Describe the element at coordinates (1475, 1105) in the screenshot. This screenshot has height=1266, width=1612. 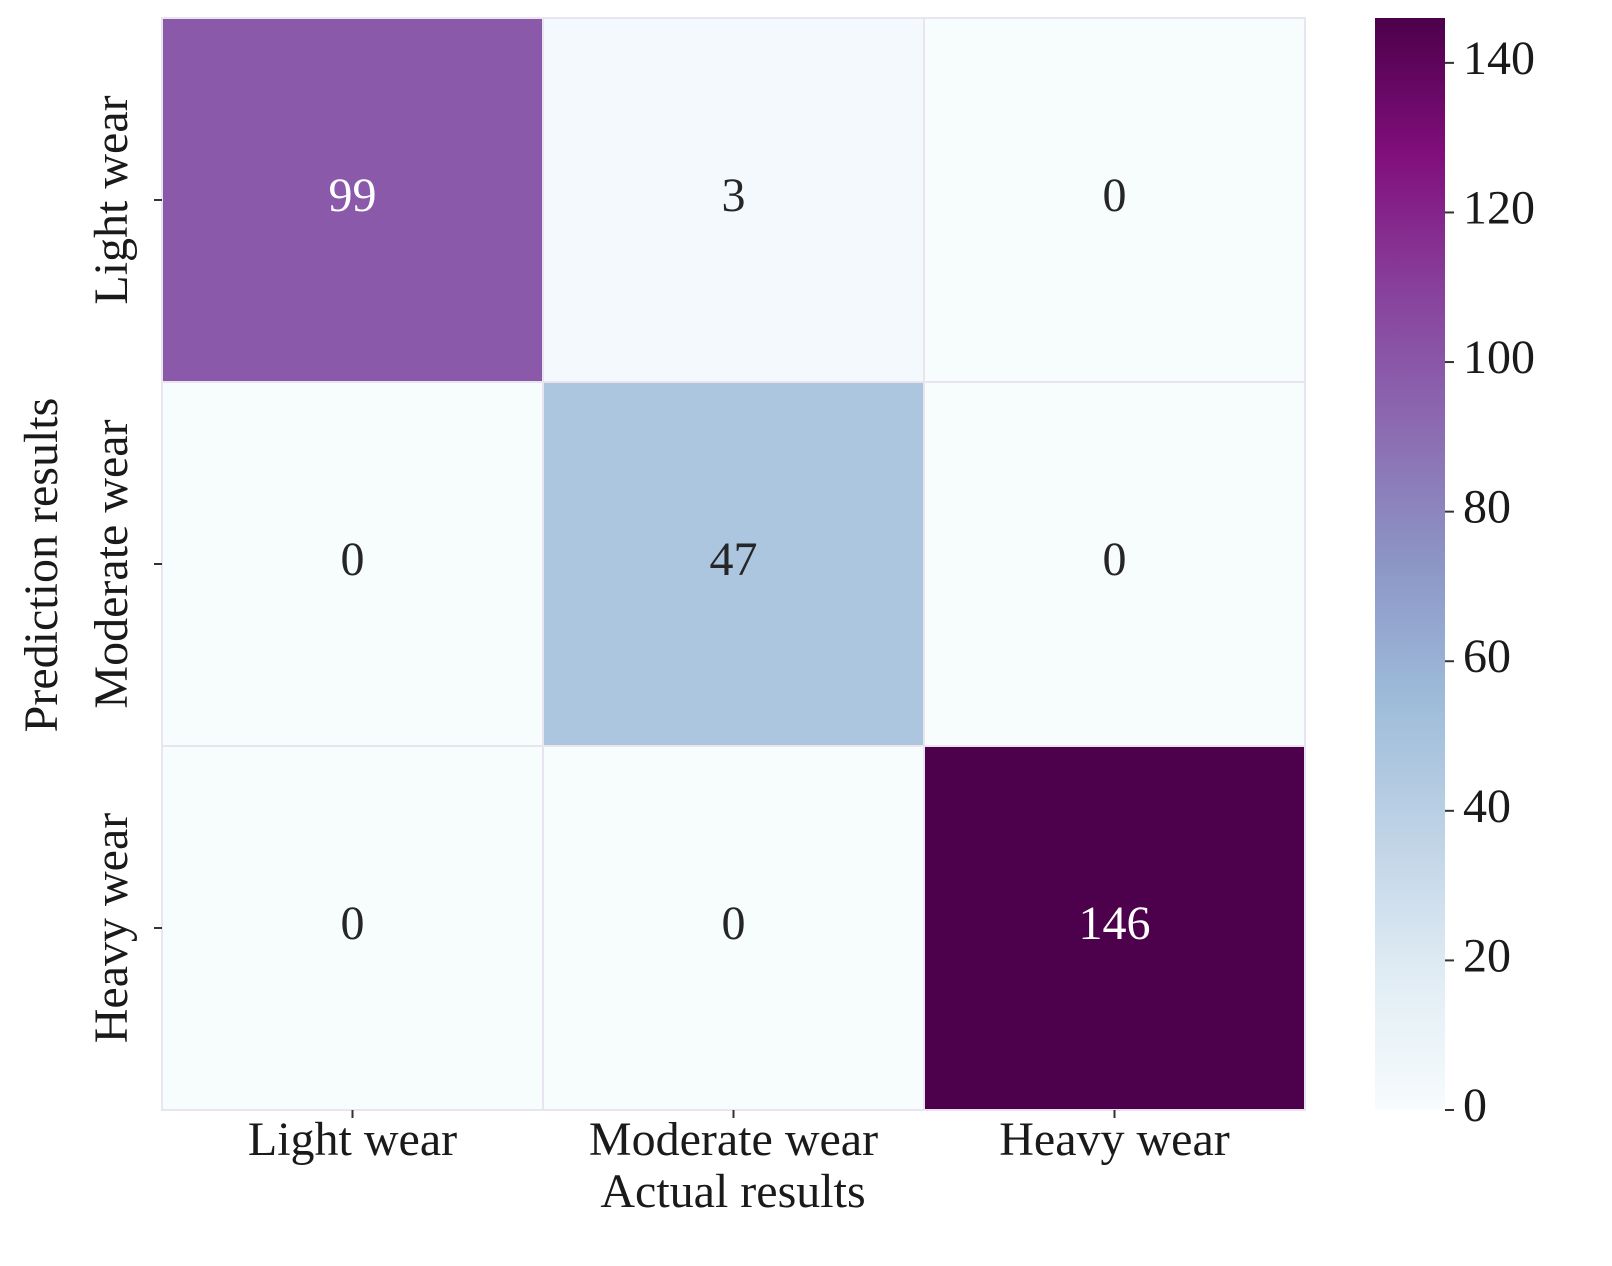
I see `colorbar-tick-label: 0` at that location.